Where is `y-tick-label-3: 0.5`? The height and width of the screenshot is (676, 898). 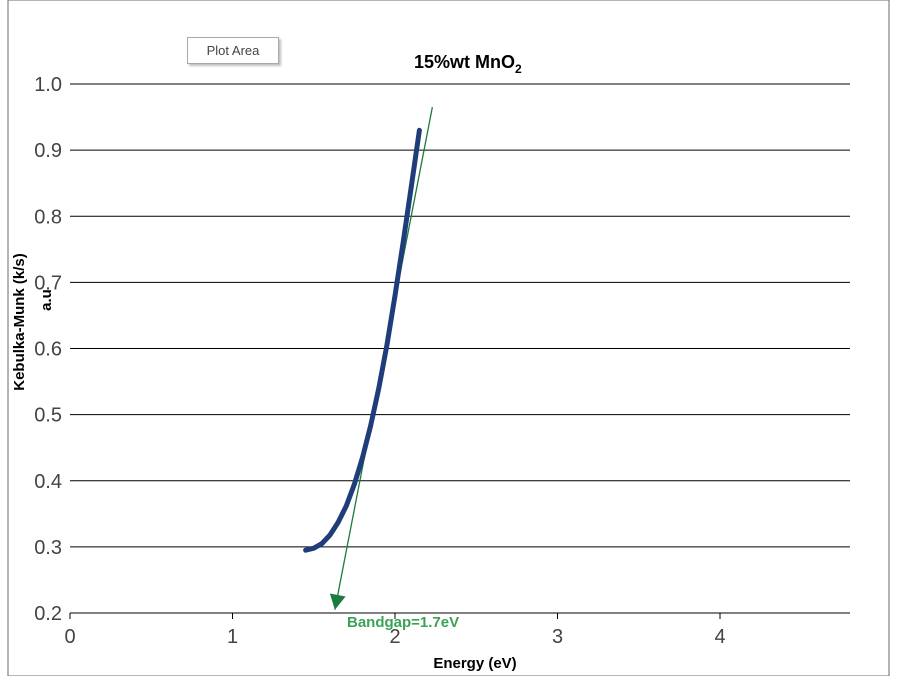
y-tick-label-3: 0.5 is located at coordinates (48, 416).